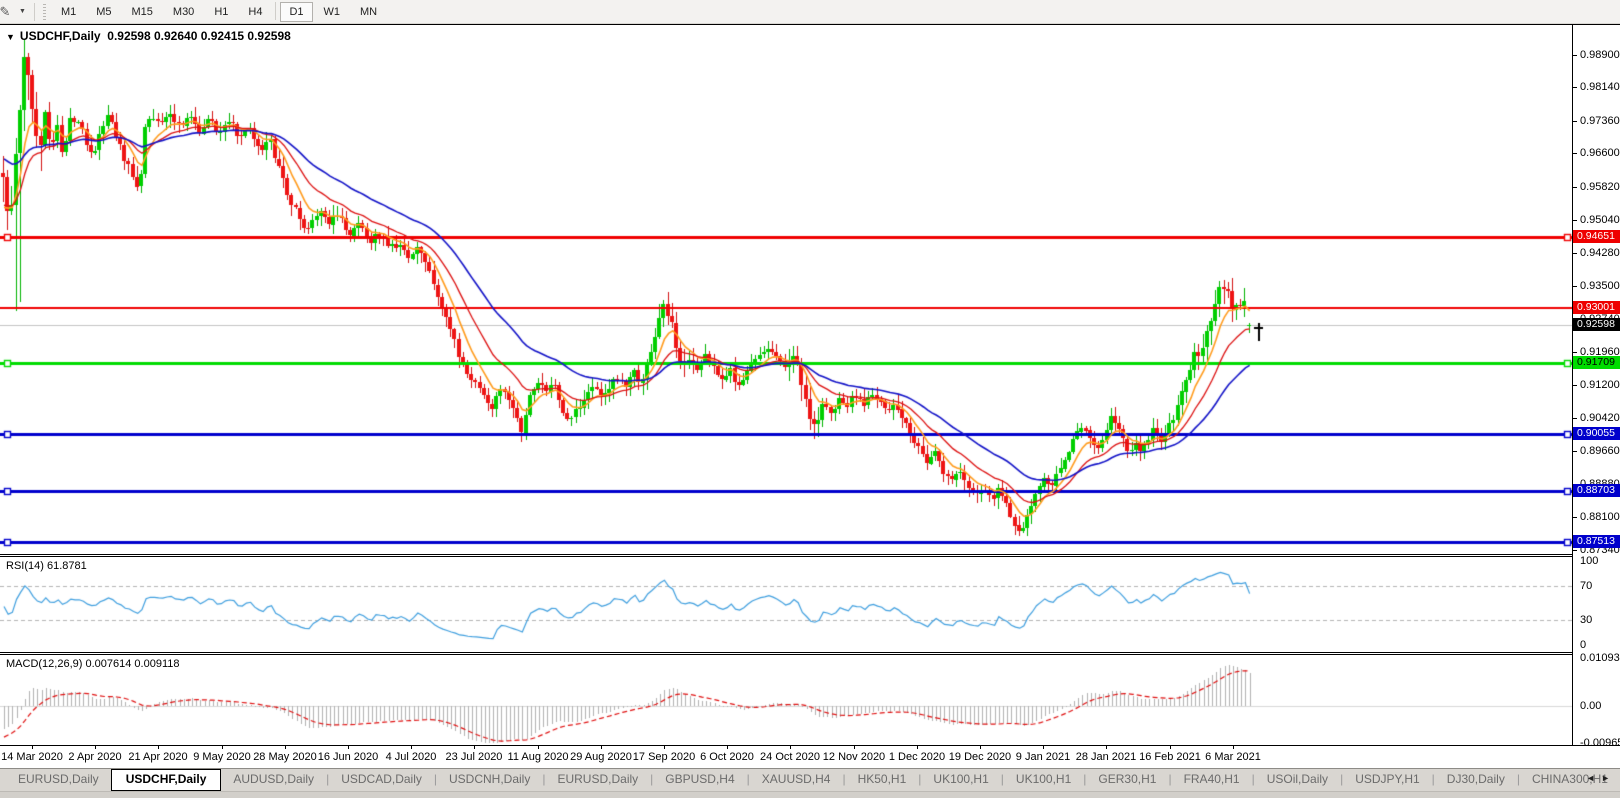  I want to click on date-tick-label: 28 May 2020, so click(285, 757).